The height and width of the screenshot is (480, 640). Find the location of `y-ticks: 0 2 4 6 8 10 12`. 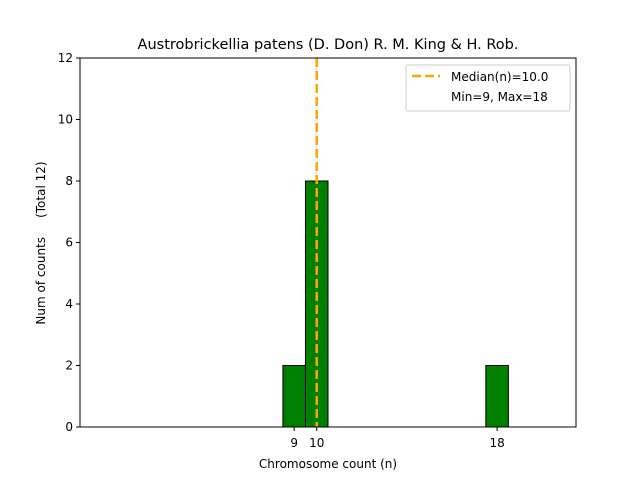

y-ticks: 0 2 4 6 8 10 12 is located at coordinates (69, 242).